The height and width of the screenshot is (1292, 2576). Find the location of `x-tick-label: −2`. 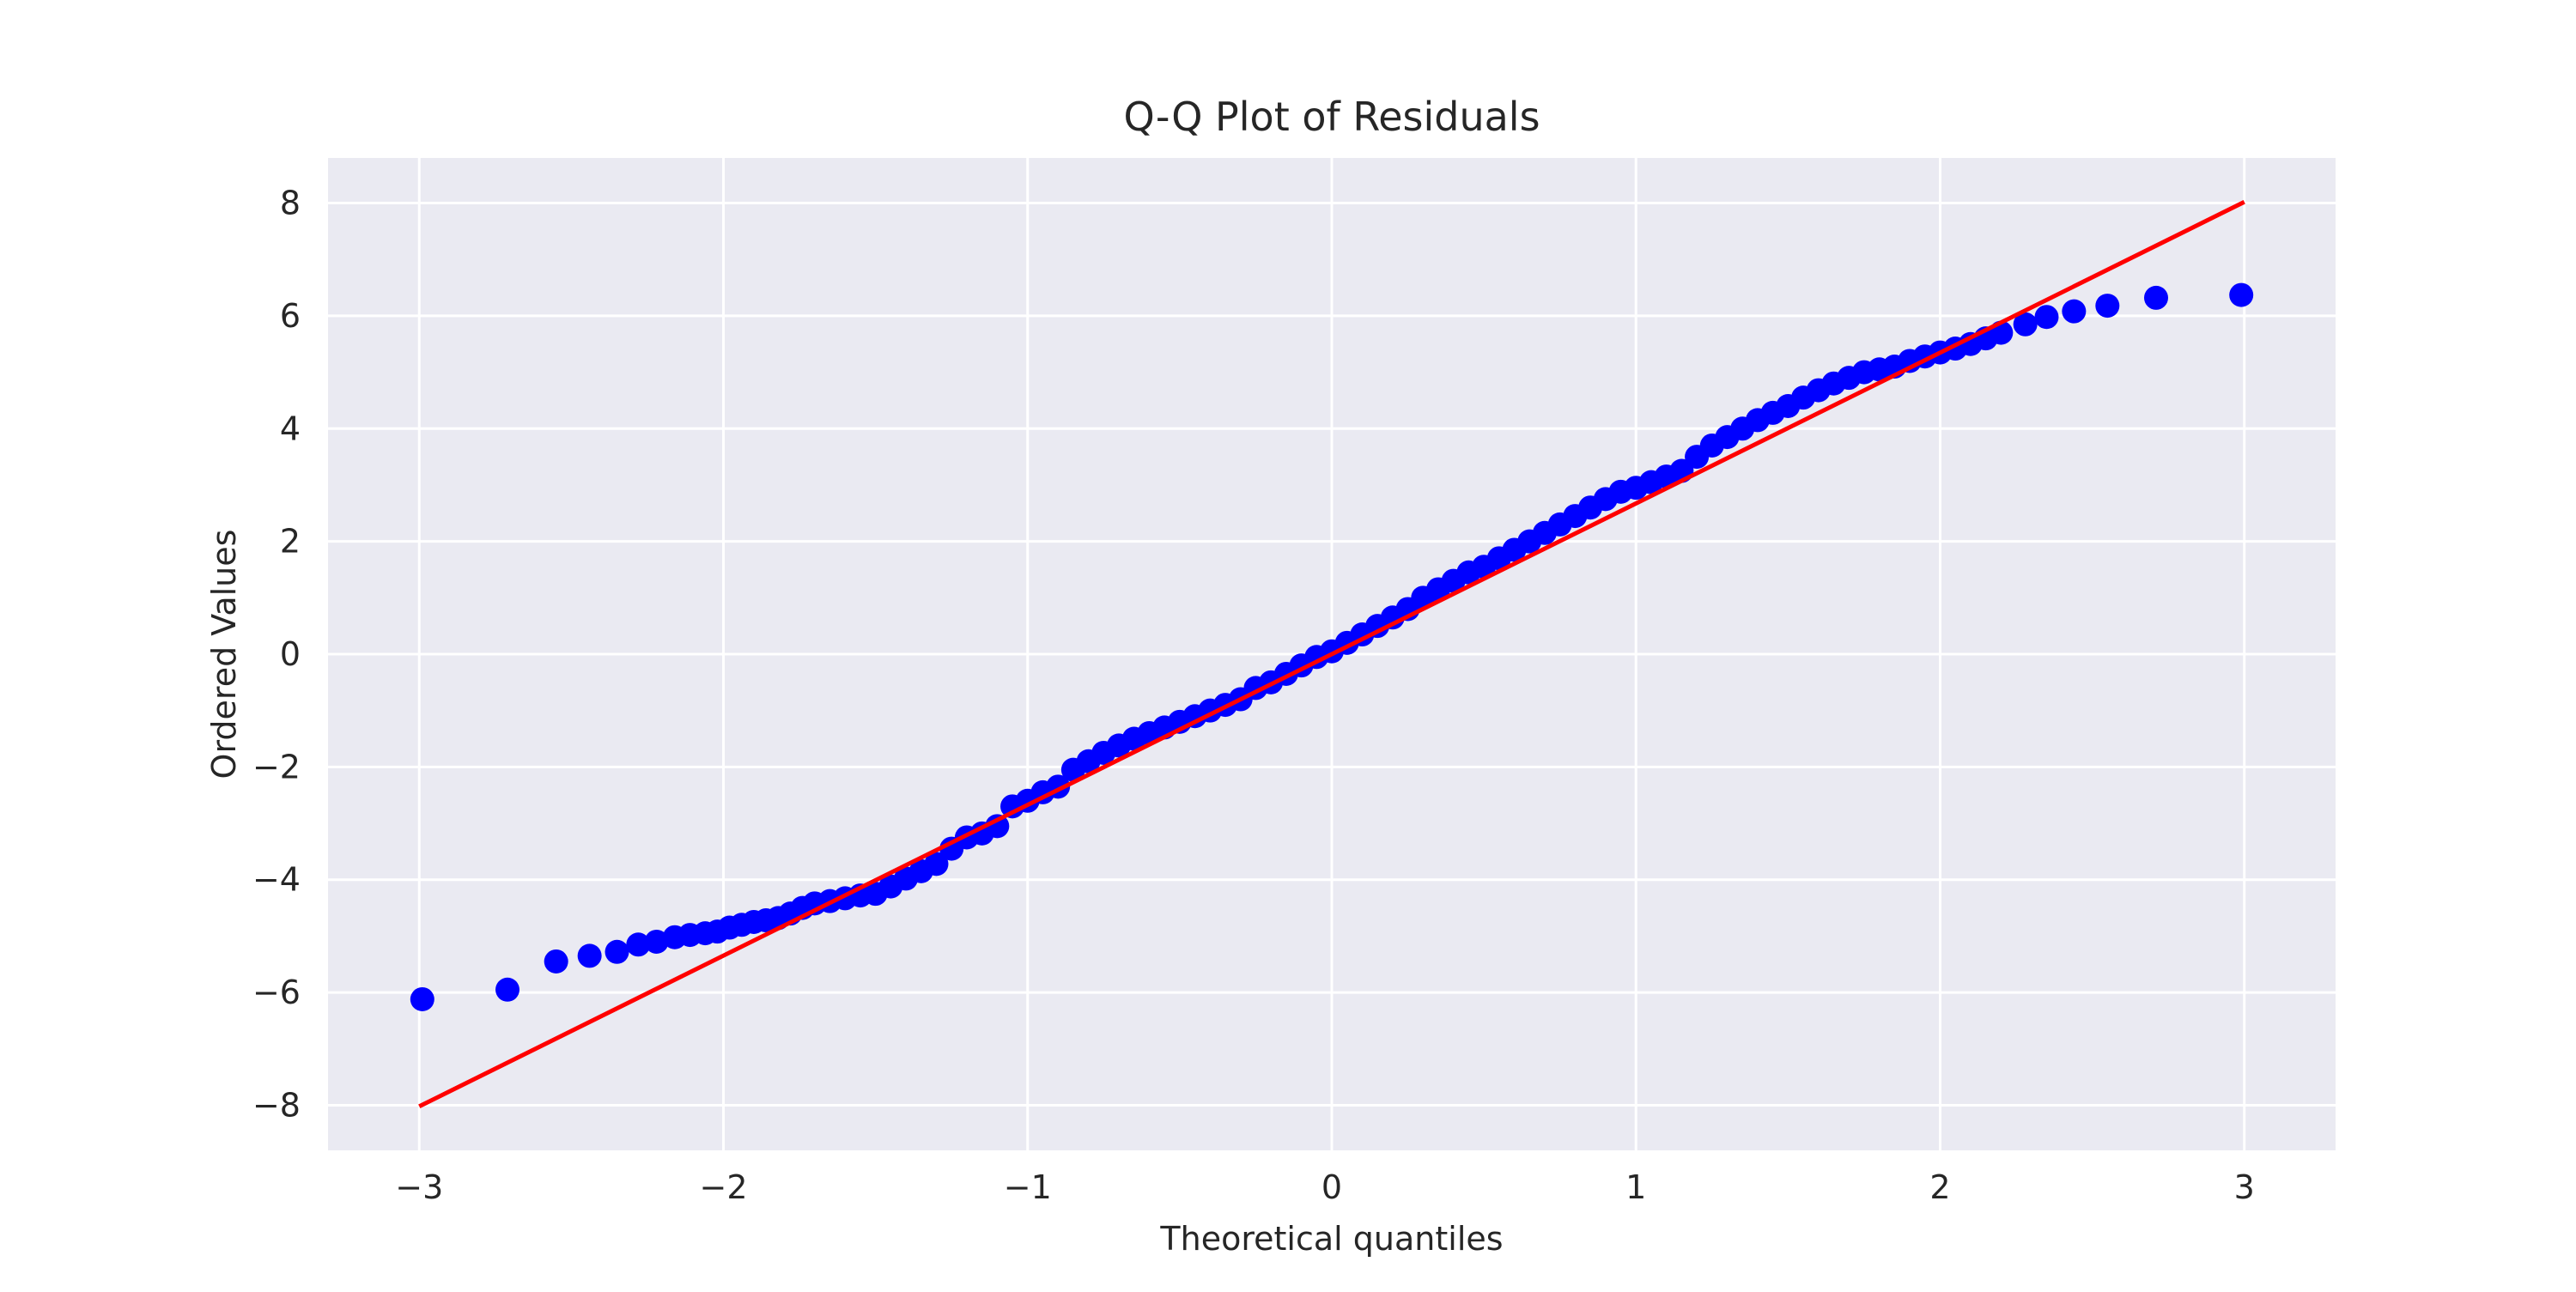

x-tick-label: −2 is located at coordinates (723, 1187).